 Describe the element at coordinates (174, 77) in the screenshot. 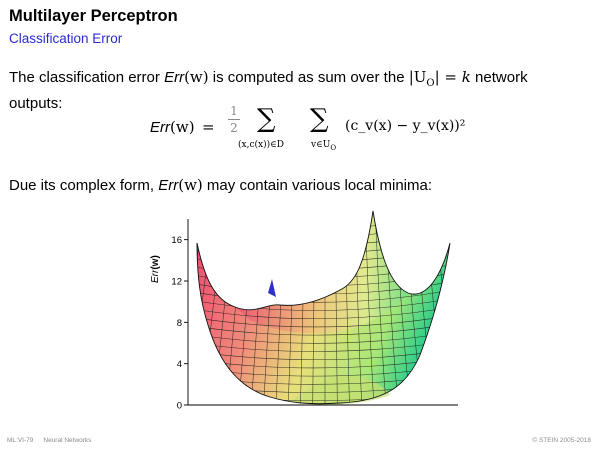

I see `para1-err: Err` at that location.